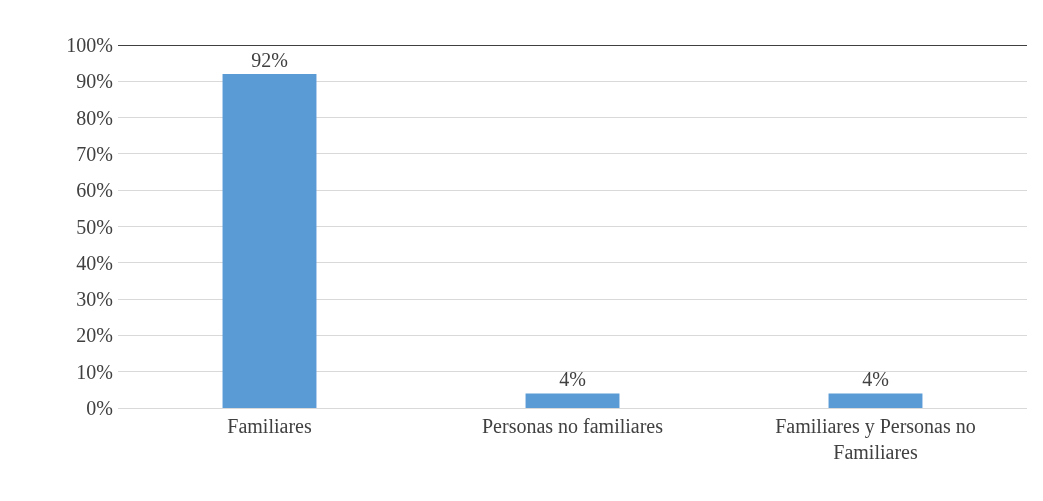 This screenshot has height=501, width=1043. I want to click on y-tick-label: 60%, so click(94, 190).